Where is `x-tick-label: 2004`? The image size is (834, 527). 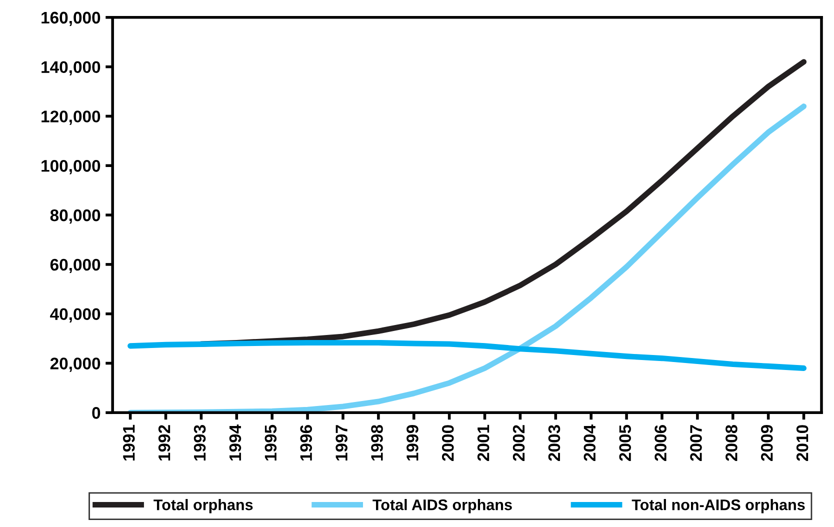 x-tick-label: 2004 is located at coordinates (590, 442).